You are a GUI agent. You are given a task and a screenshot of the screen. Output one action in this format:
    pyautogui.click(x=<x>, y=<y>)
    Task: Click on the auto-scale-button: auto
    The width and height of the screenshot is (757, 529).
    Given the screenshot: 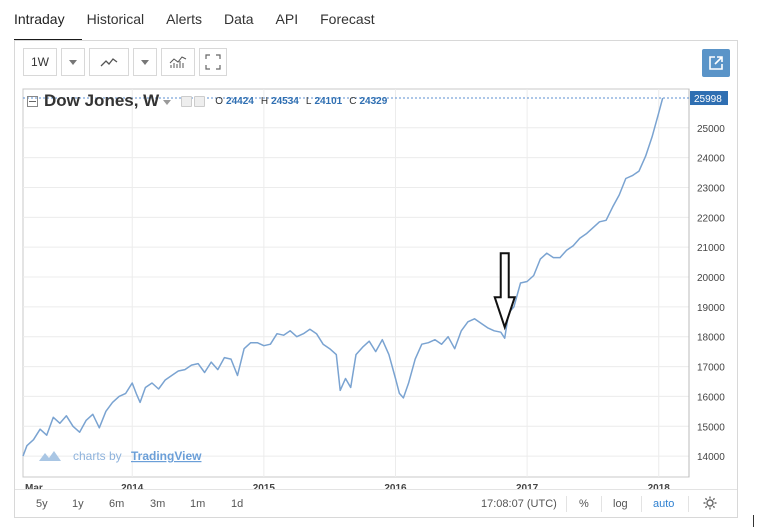 What is the action you would take?
    pyautogui.click(x=664, y=504)
    